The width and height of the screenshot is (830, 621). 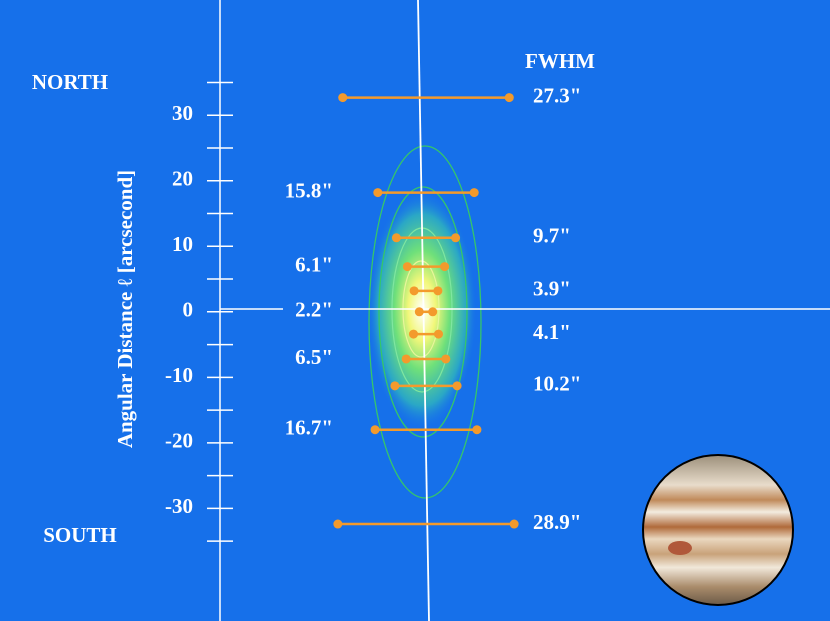 What do you see at coordinates (314, 357) in the screenshot?
I see `fwhm-label: 6.5"` at bounding box center [314, 357].